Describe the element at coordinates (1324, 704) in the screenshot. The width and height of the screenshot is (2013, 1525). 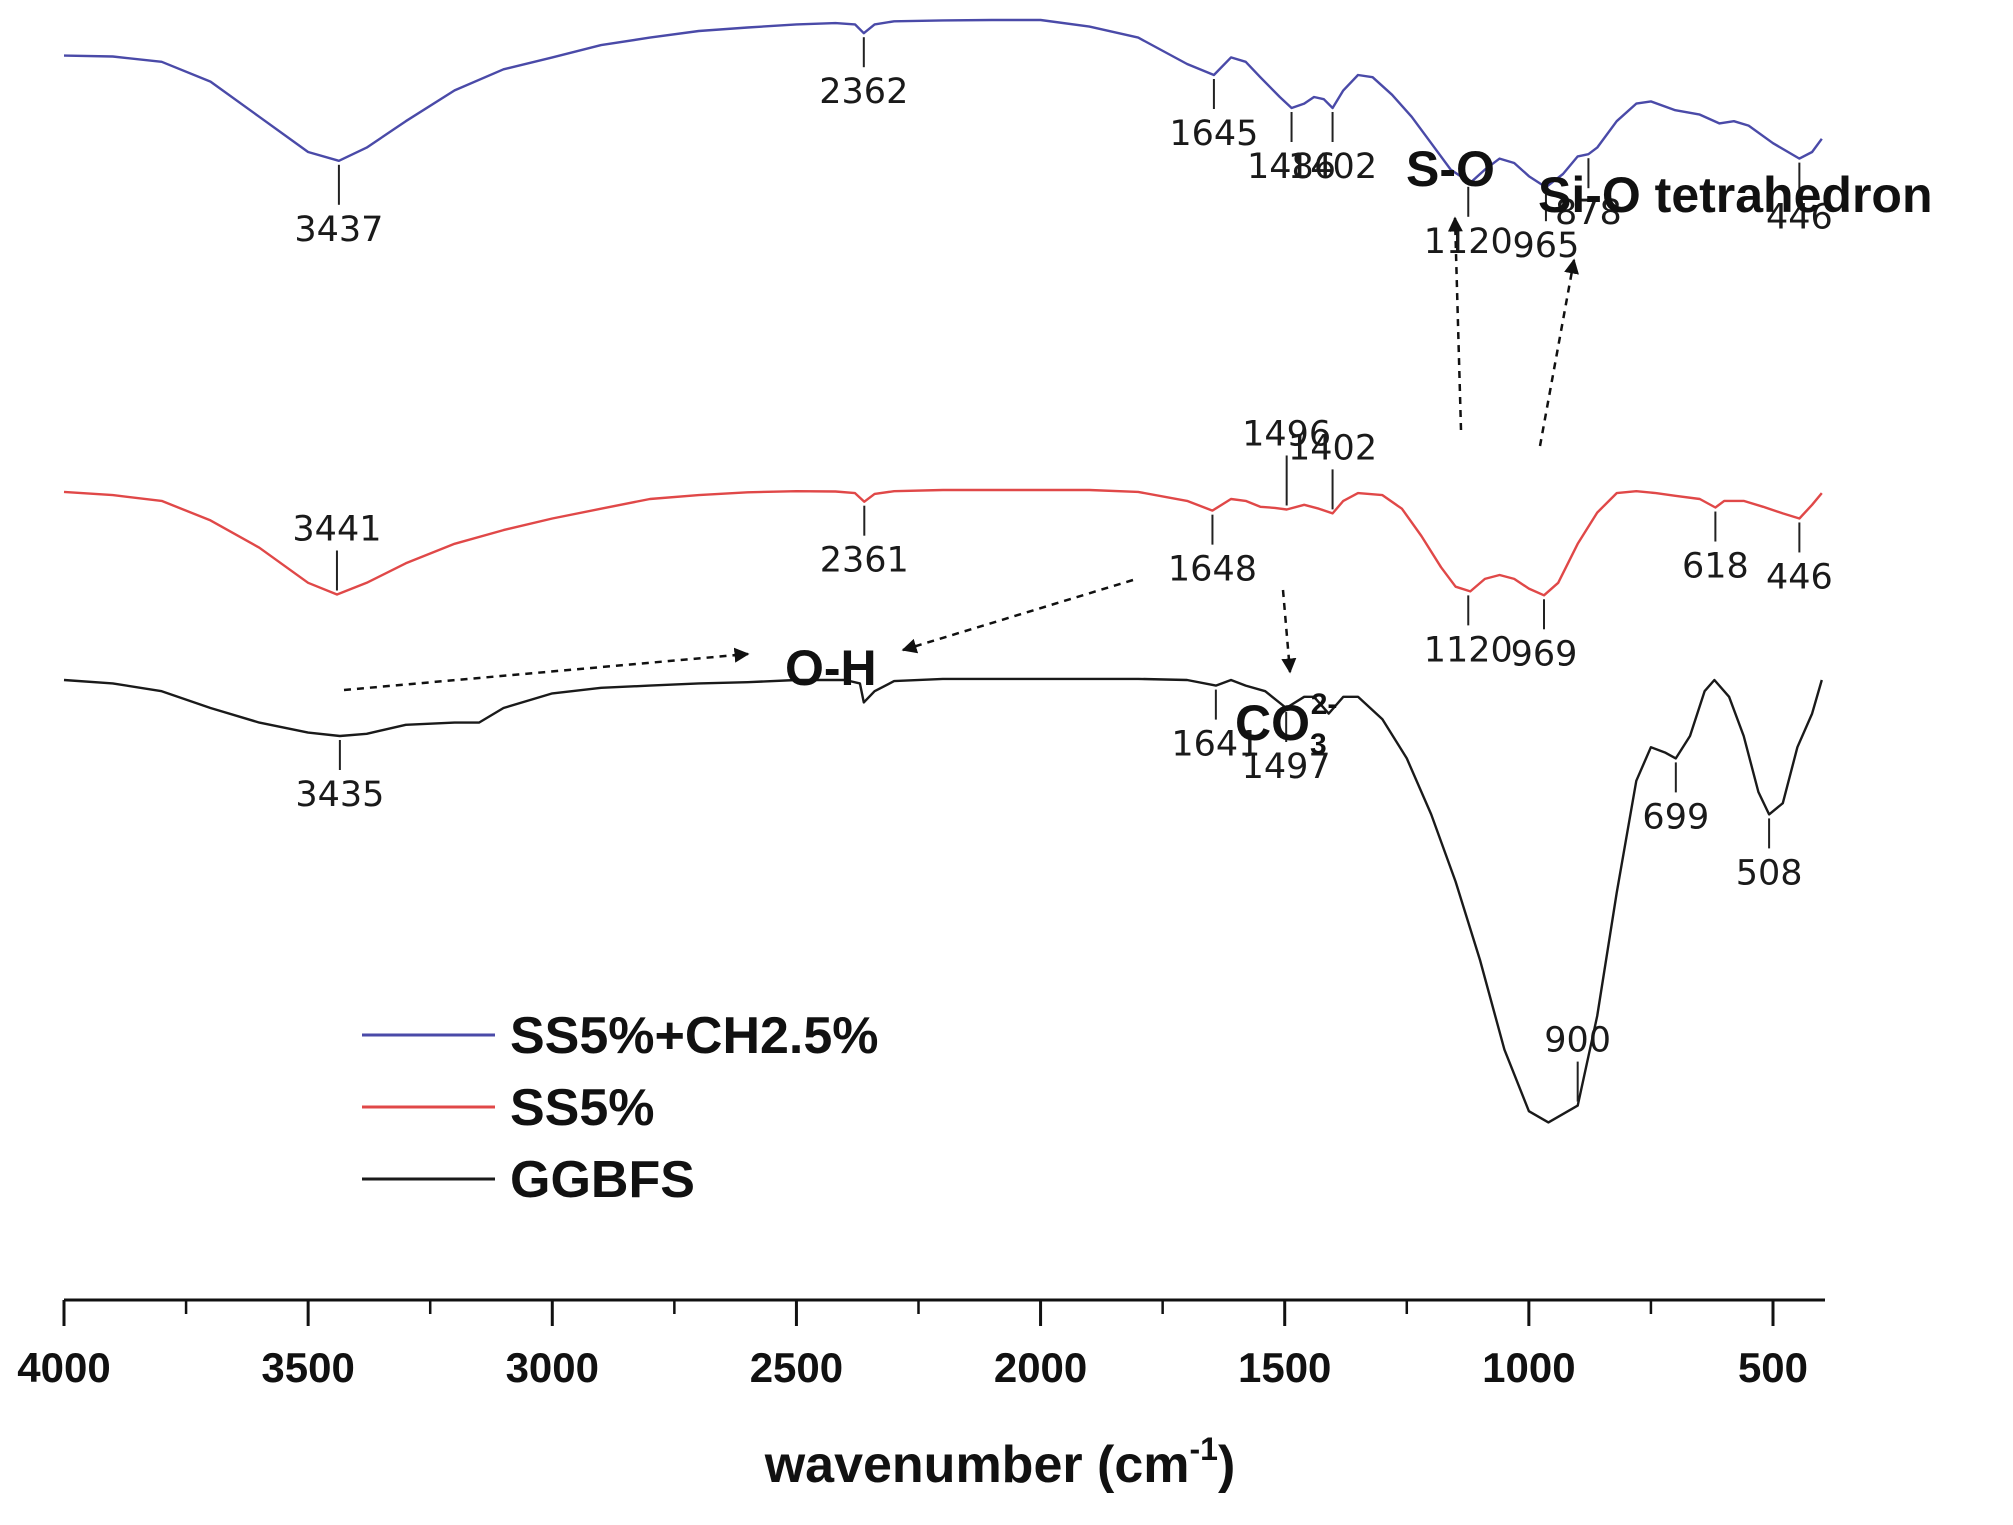
I see `annotation-co3-superscript: 2-` at that location.